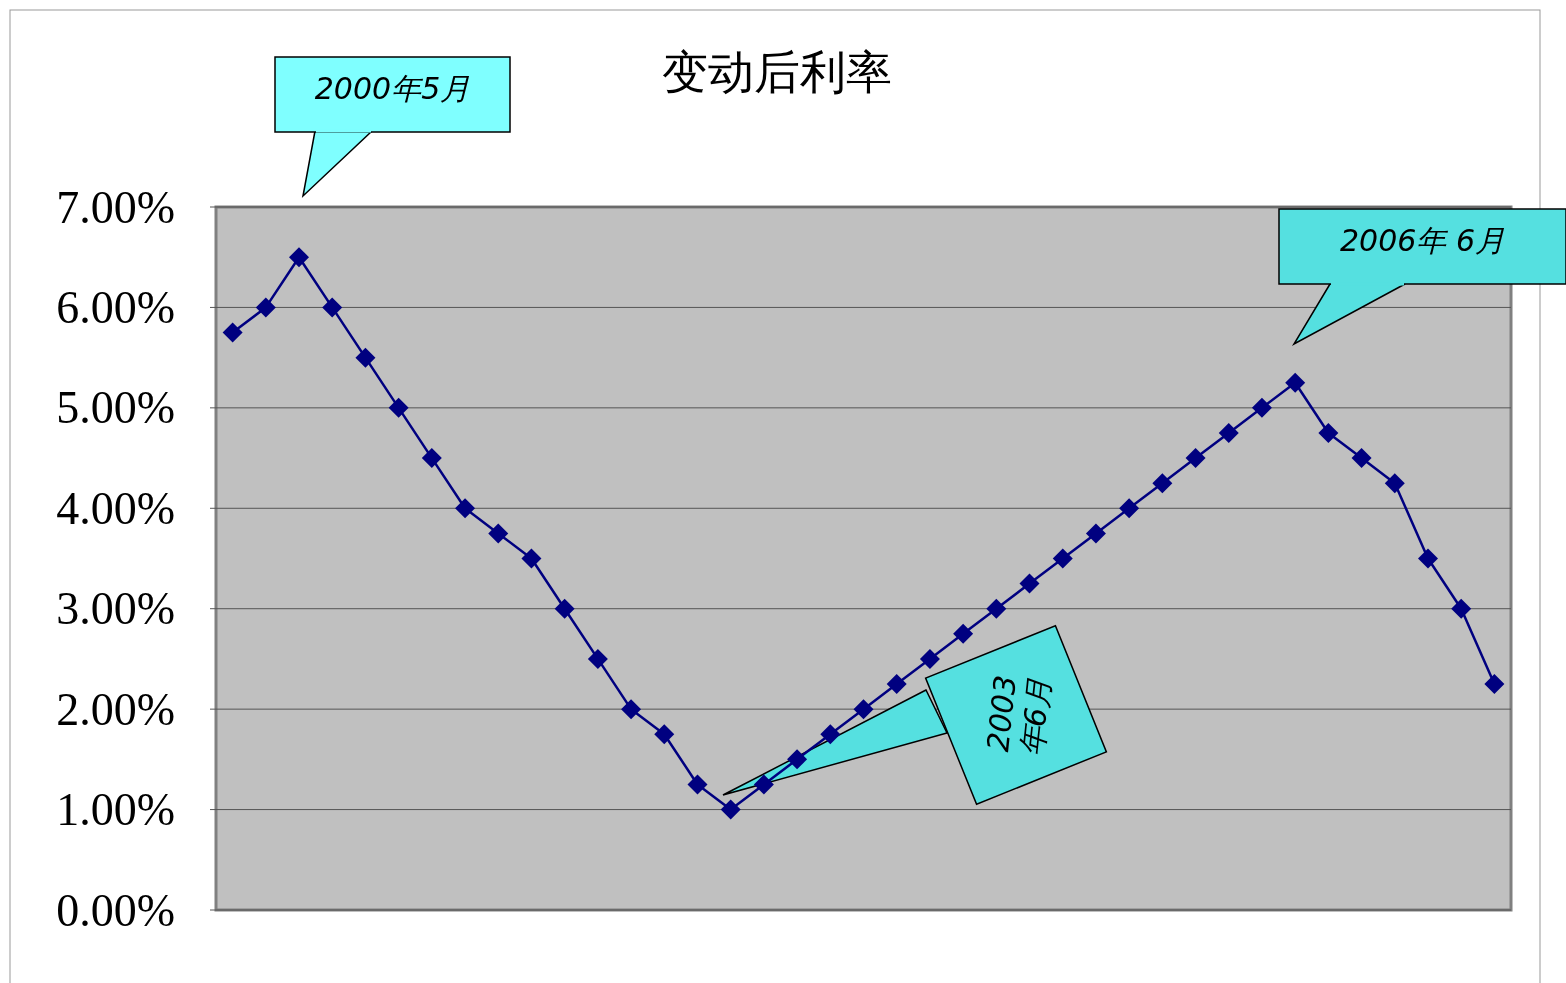 The width and height of the screenshot is (1566, 983). Describe the element at coordinates (115, 910) in the screenshot. I see `y-tick-label: 0.00%` at that location.